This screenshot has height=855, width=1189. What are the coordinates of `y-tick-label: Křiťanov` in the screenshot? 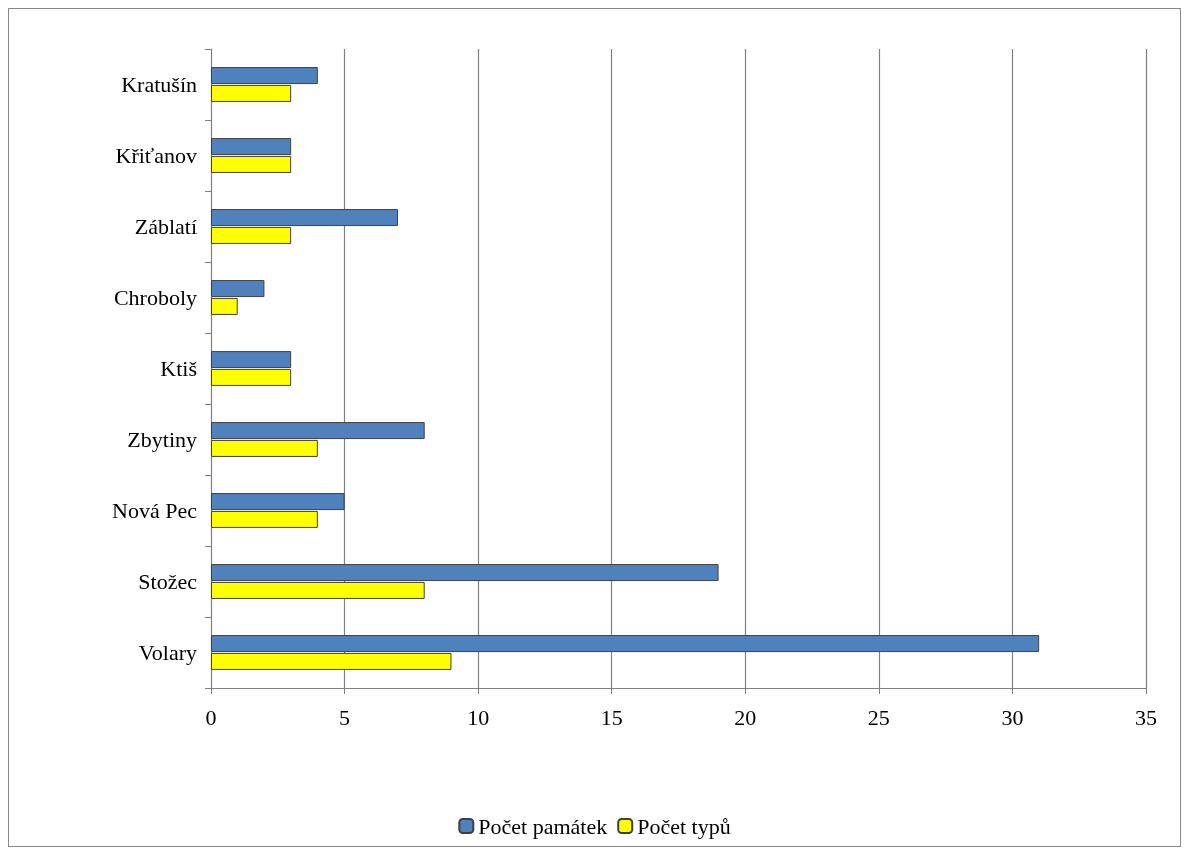 It's located at (156, 155).